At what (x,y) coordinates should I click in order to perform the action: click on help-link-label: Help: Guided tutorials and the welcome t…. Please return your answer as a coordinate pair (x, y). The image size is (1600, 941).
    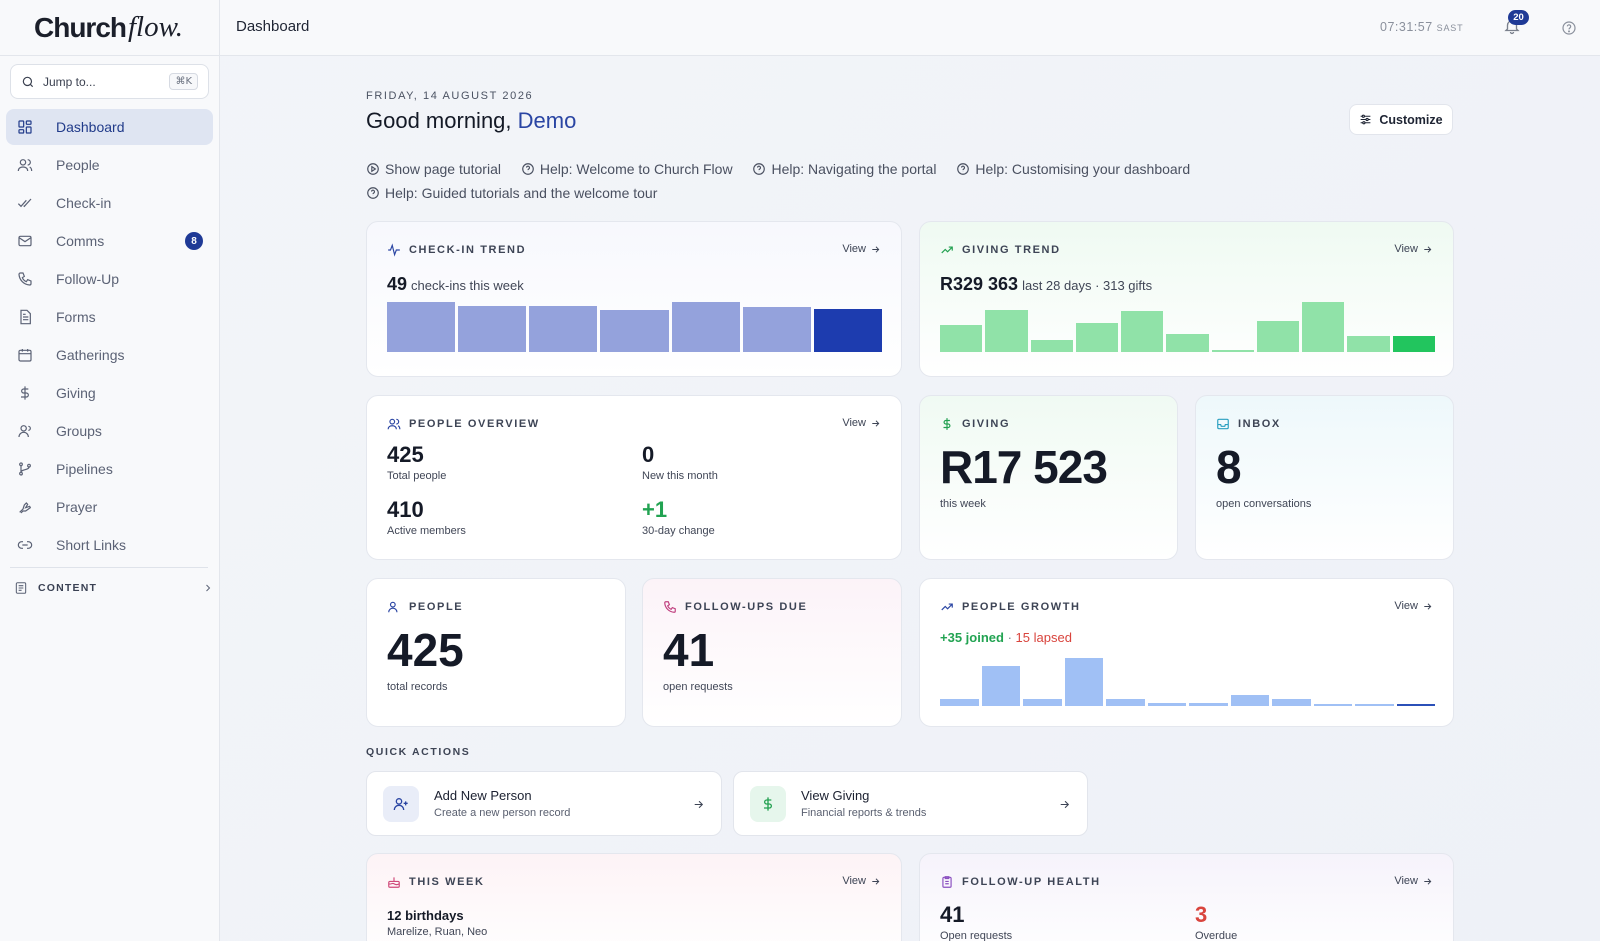
    Looking at the image, I should click on (521, 193).